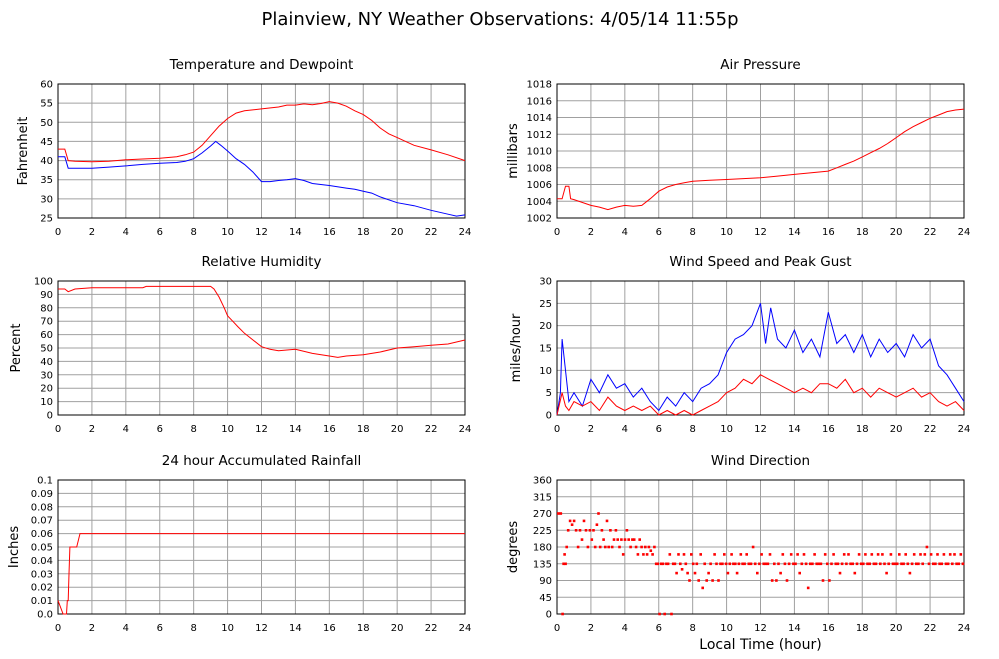 The image size is (999, 659). I want to click on y-tick-label: 0.09, so click(42, 494).